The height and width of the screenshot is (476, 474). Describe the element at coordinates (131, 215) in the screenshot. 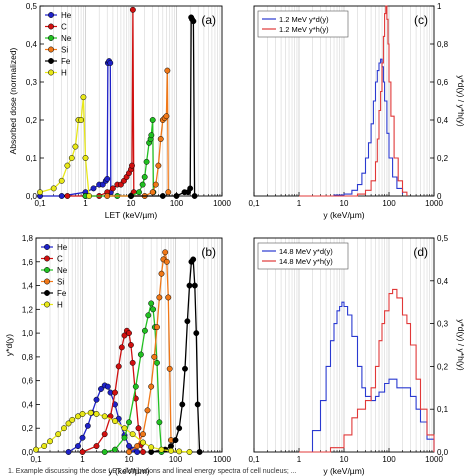

I see `x-axis-label: LET (keV/µm)` at that location.